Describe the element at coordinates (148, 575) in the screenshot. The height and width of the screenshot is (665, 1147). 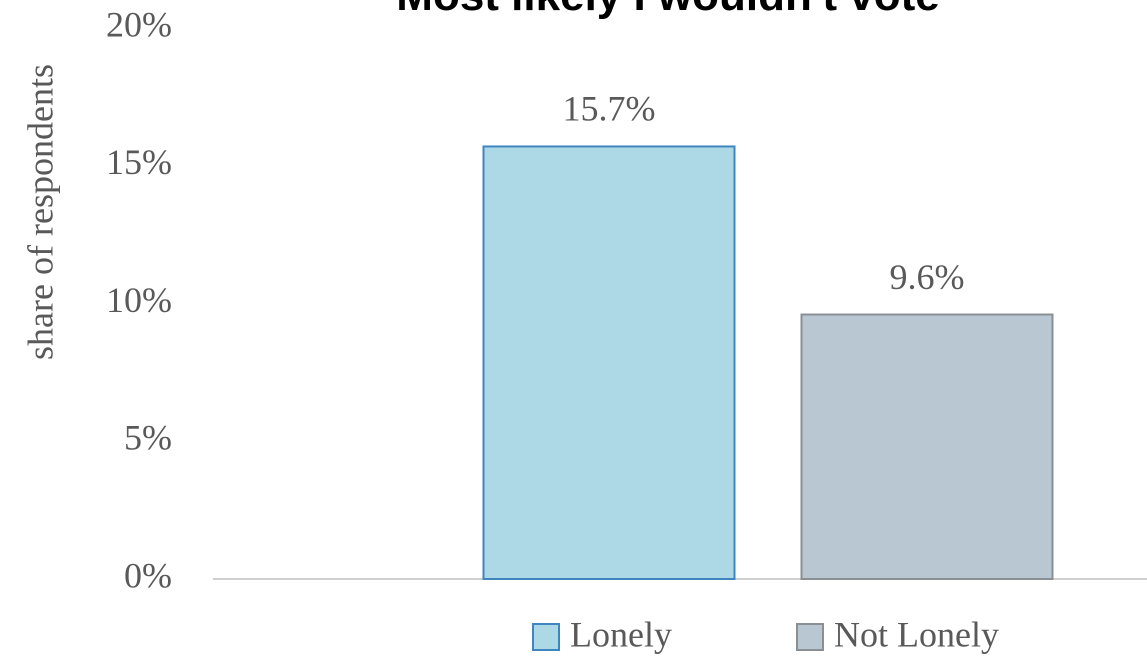
I see `y-tick-label: 0%` at that location.